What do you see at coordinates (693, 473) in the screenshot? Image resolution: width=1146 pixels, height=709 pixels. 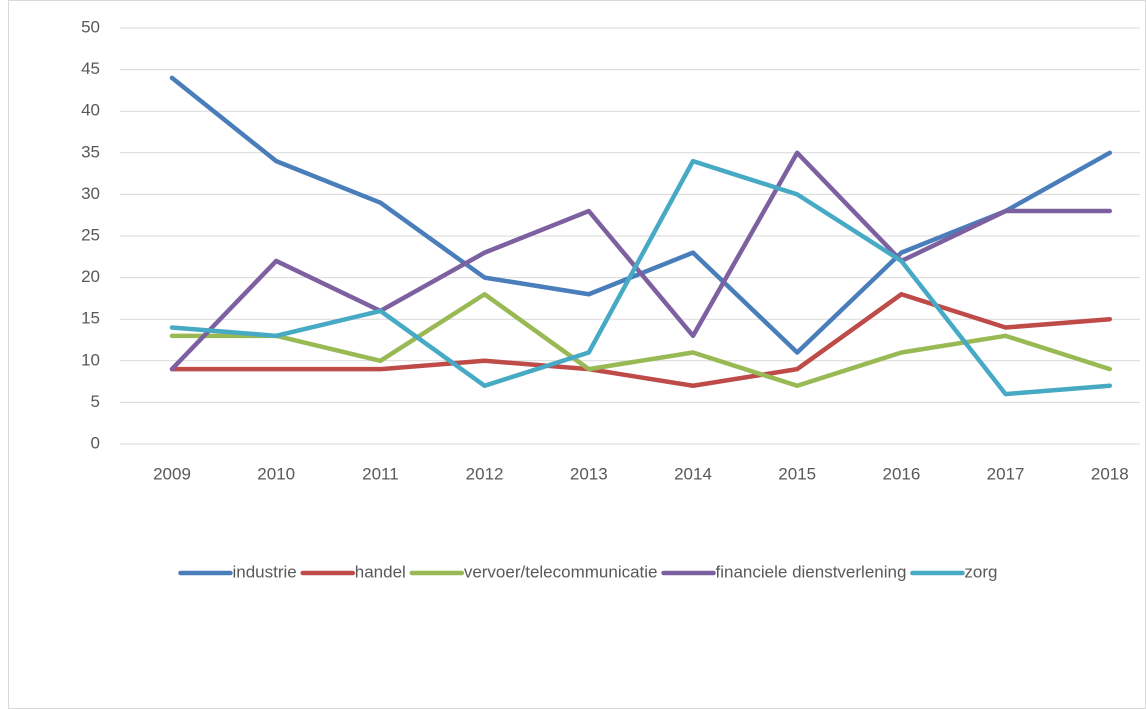 I see `x-tick-label: 2014` at bounding box center [693, 473].